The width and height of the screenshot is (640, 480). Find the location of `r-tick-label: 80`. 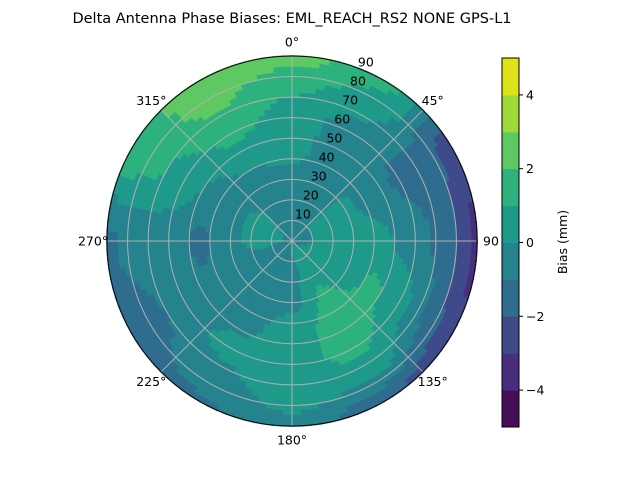

r-tick-label: 80 is located at coordinates (358, 81).